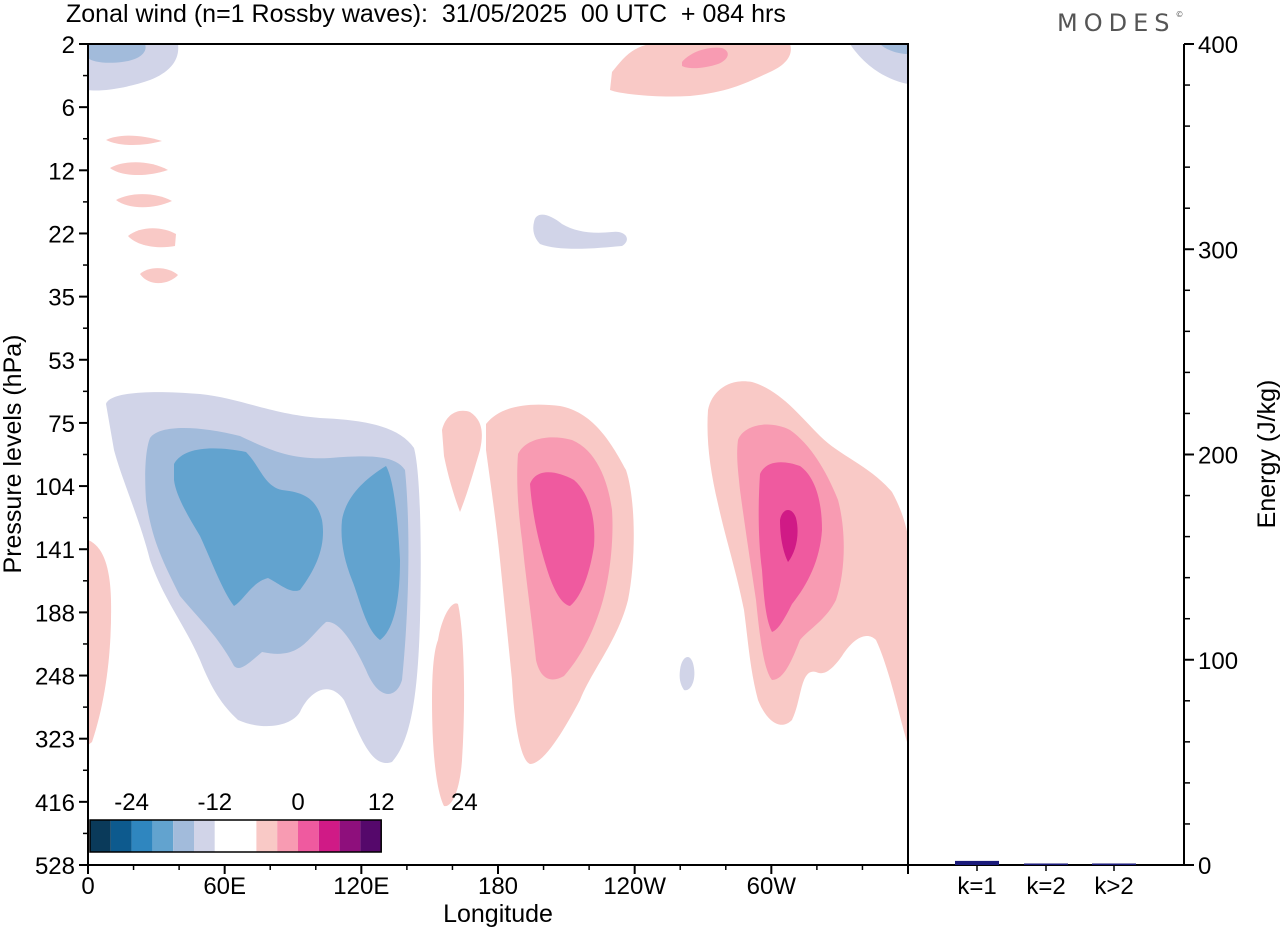  What do you see at coordinates (61, 361) in the screenshot?
I see `y-tick-label: 53` at bounding box center [61, 361].